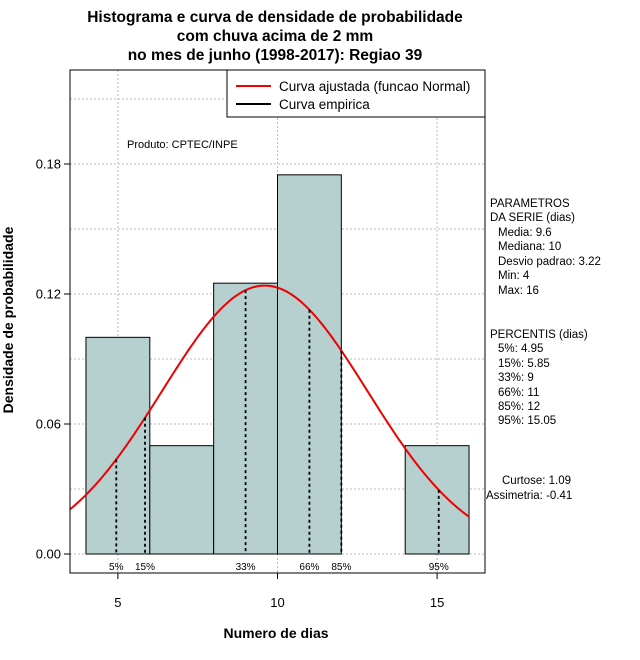 The height and width of the screenshot is (660, 640). Describe the element at coordinates (8, 319) in the screenshot. I see `y-axis-label: Densidade de probabilidade` at that location.